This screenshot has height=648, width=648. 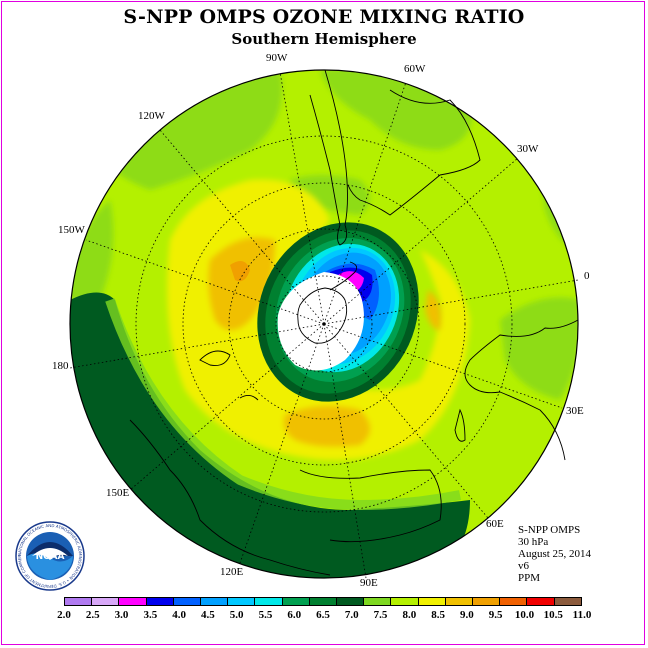 I want to click on info-units: PPM, so click(x=554, y=578).